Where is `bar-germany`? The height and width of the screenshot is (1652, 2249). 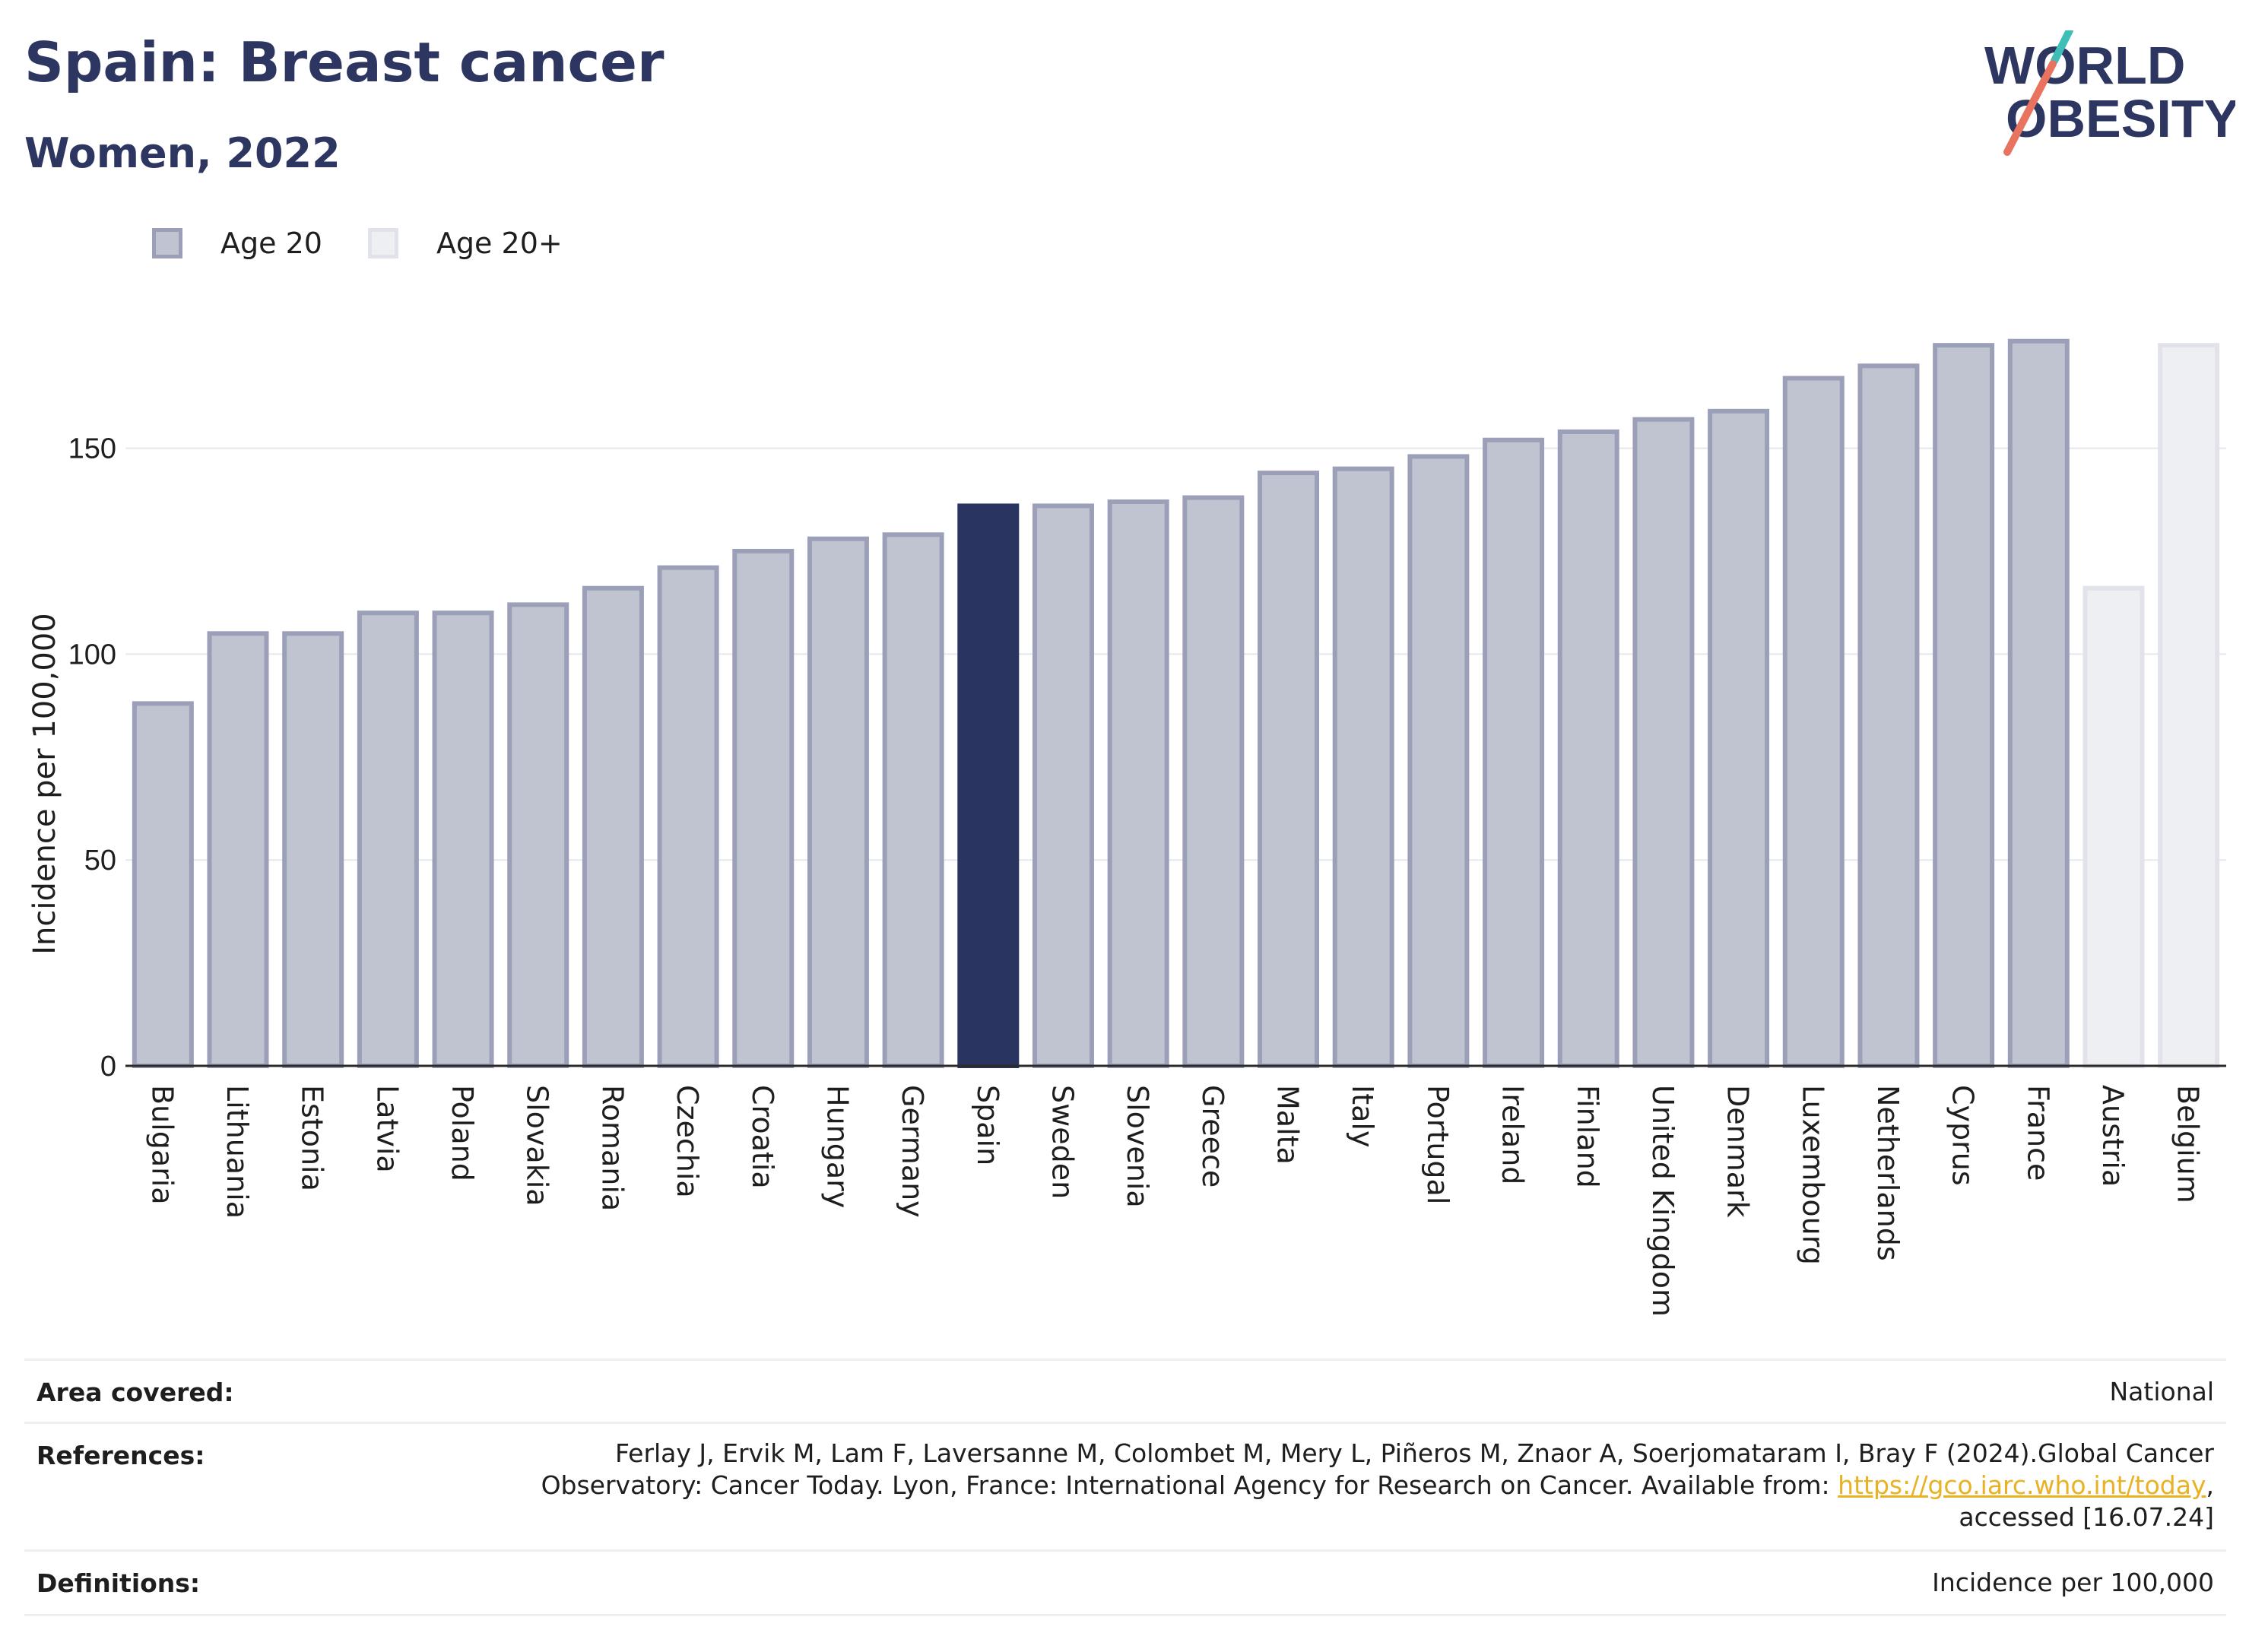
bar-germany is located at coordinates (913, 800).